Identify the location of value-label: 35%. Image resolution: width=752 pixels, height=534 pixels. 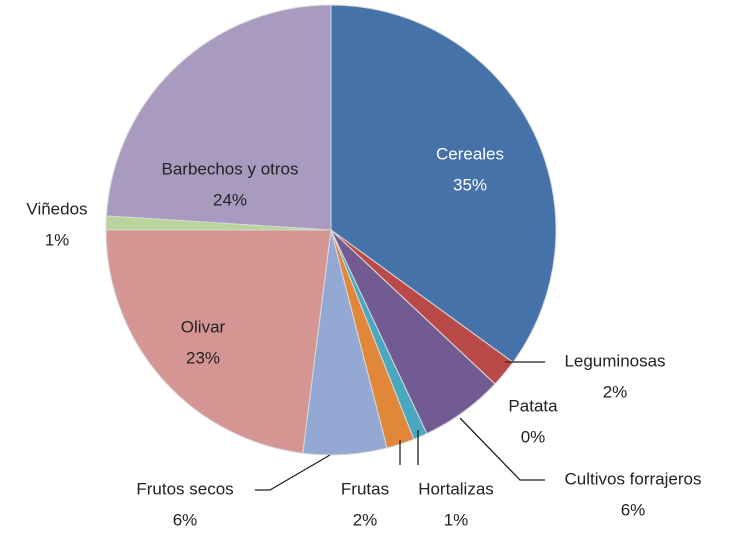
(470, 184).